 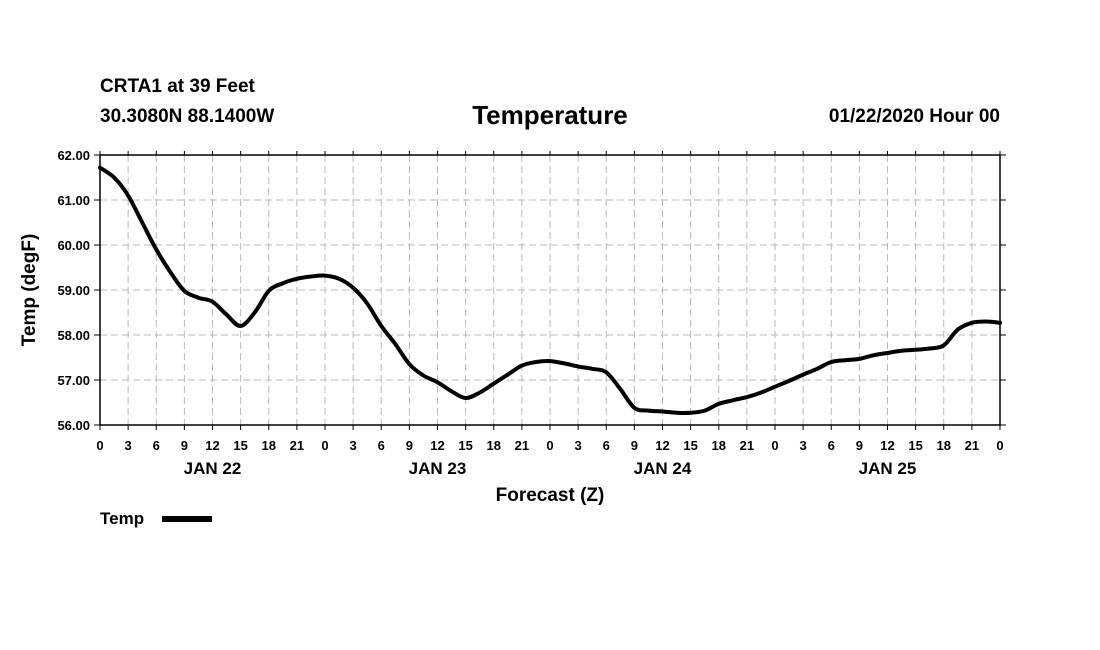 I want to click on y-tick-label: 60.00, so click(x=73, y=245).